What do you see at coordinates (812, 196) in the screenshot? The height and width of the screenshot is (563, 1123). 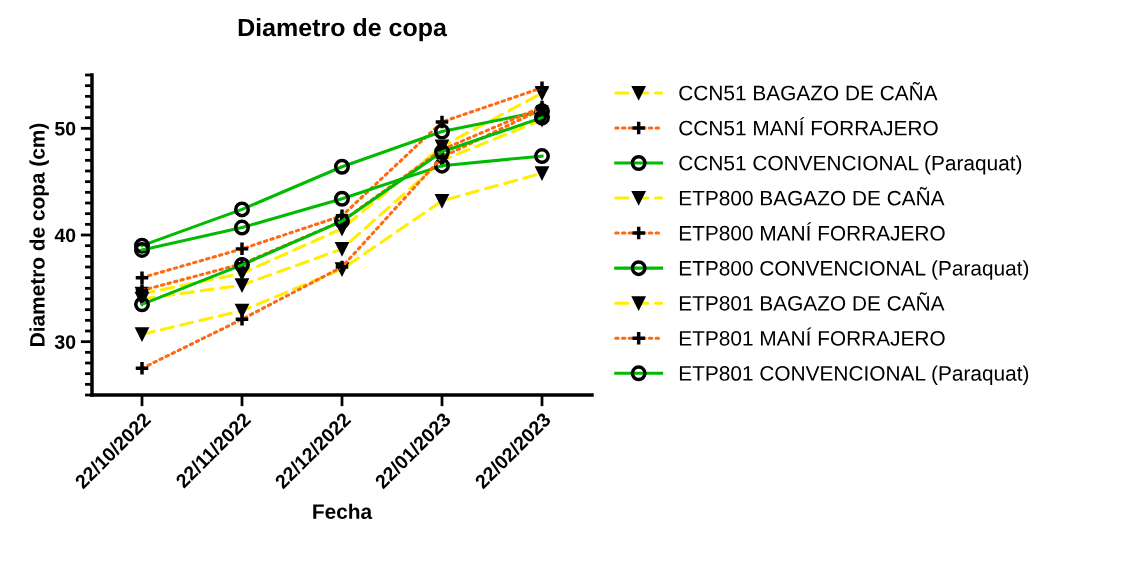 I see `legend-label: ETP800 BAGAZO DE CAÑA` at bounding box center [812, 196].